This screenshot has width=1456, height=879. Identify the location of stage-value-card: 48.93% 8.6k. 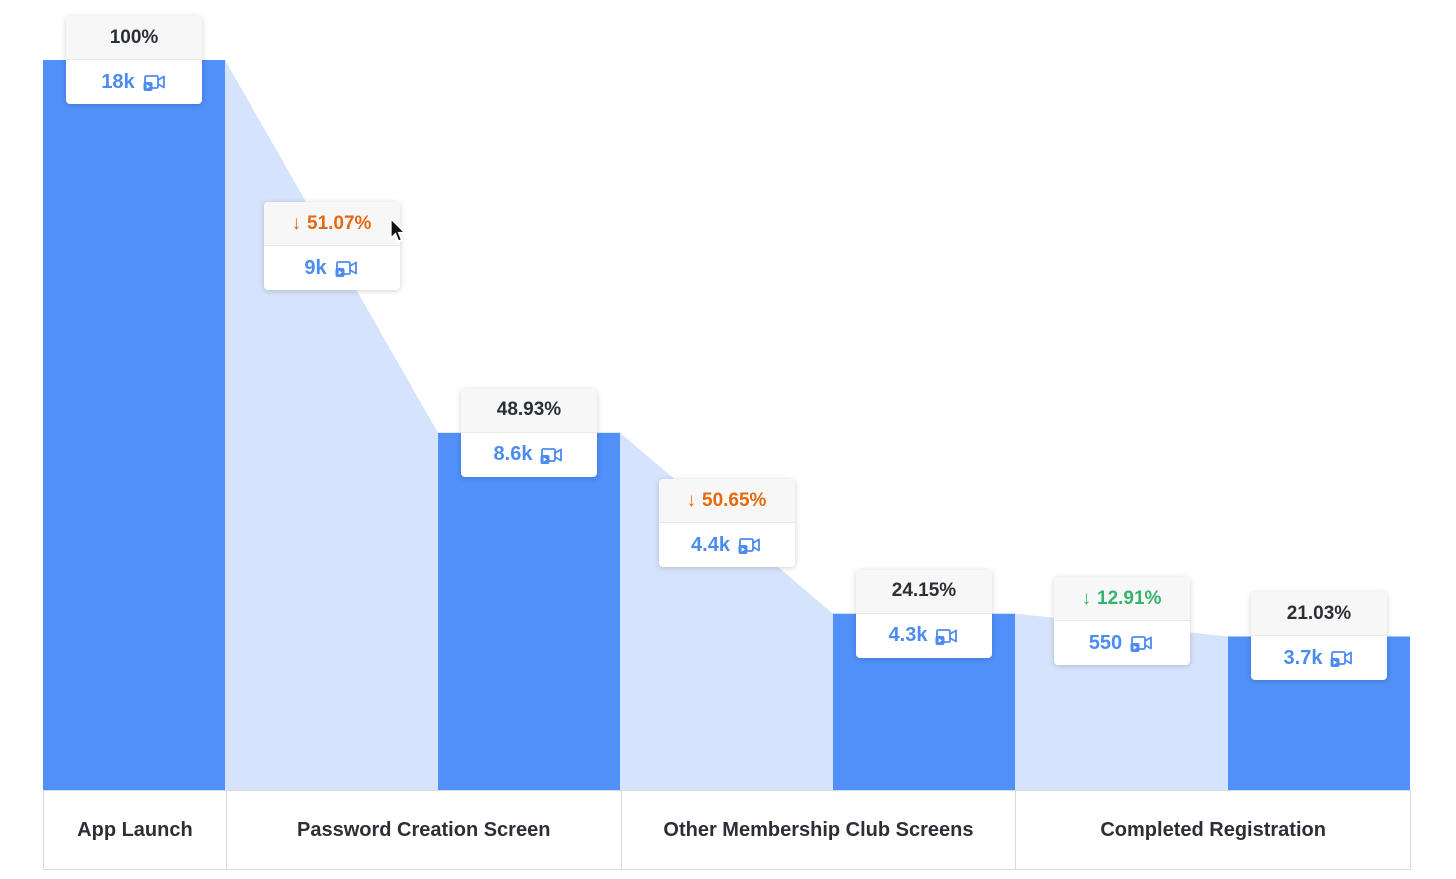
(529, 432).